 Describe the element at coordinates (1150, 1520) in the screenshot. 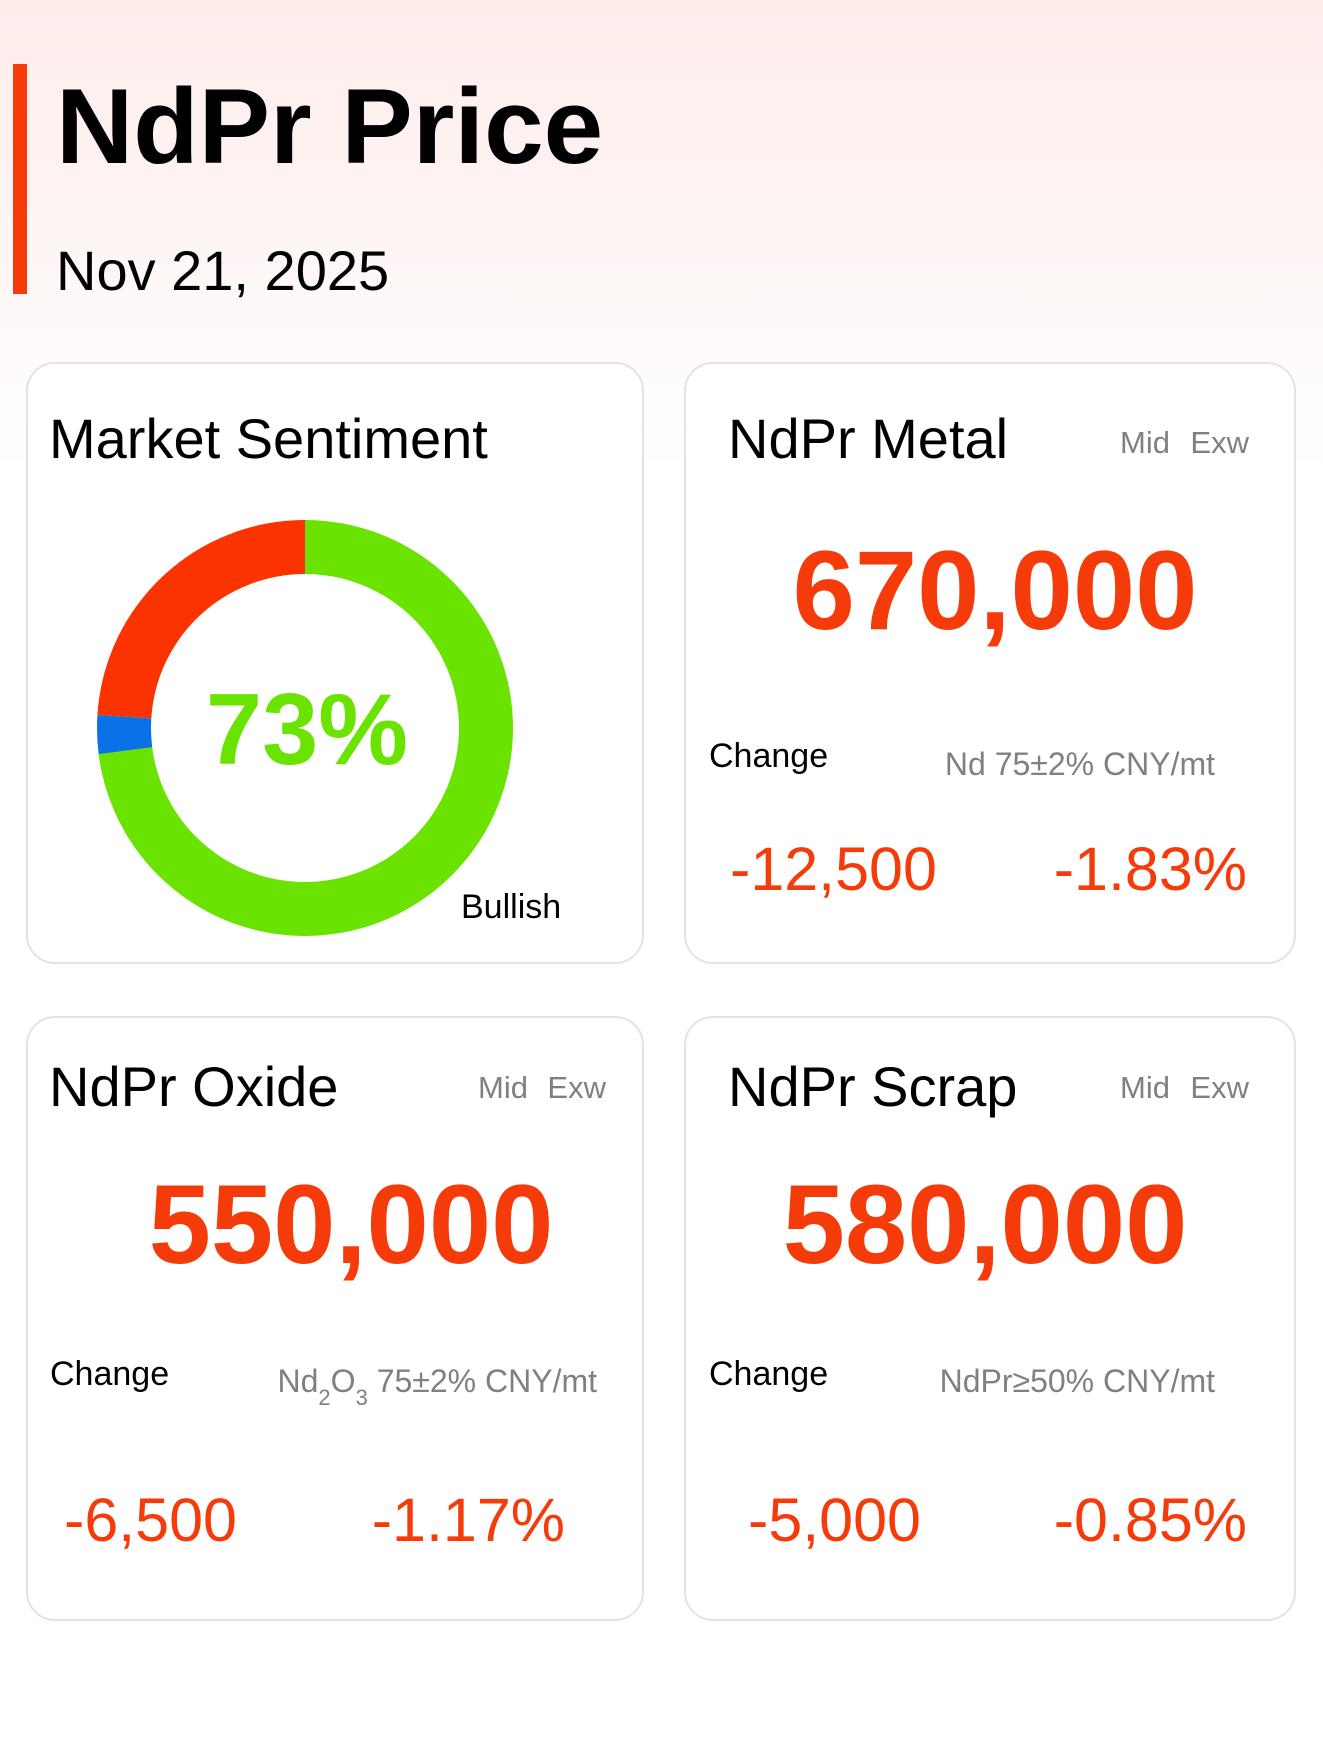

I see `change-percent: -0.85%` at that location.